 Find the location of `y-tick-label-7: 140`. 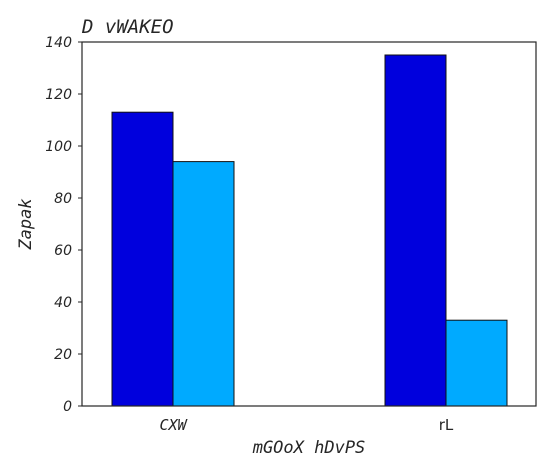

y-tick-label-7: 140 is located at coordinates (58, 43).